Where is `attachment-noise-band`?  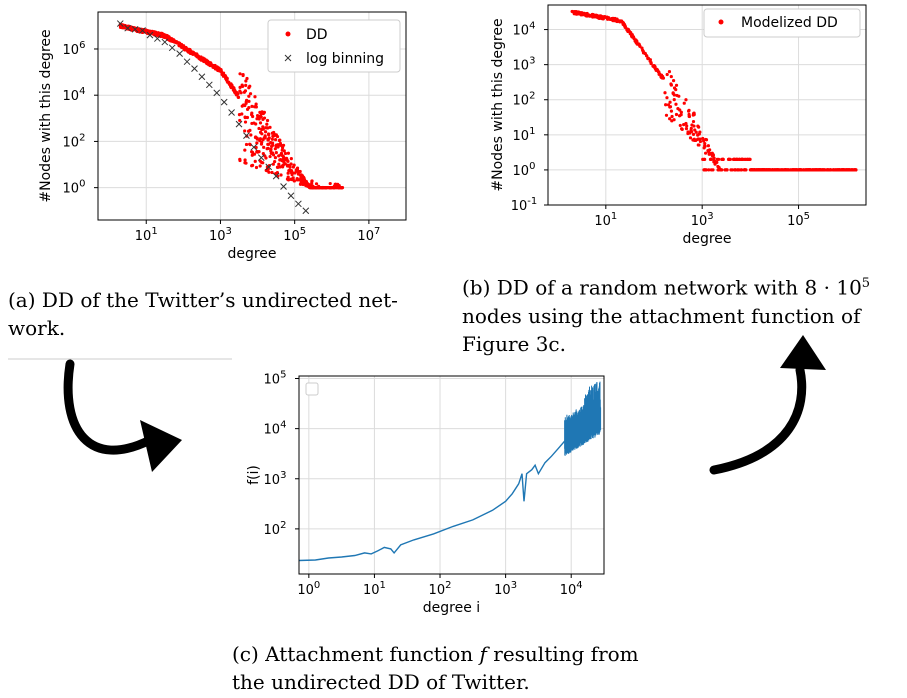 attachment-noise-band is located at coordinates (583, 418).